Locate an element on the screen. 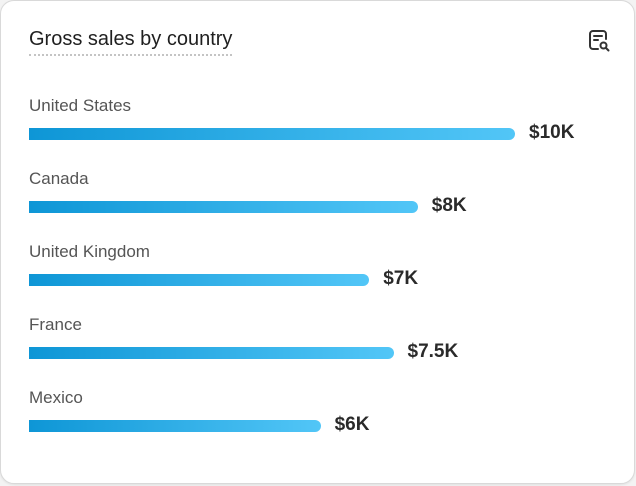  report-search-icon is located at coordinates (599, 41).